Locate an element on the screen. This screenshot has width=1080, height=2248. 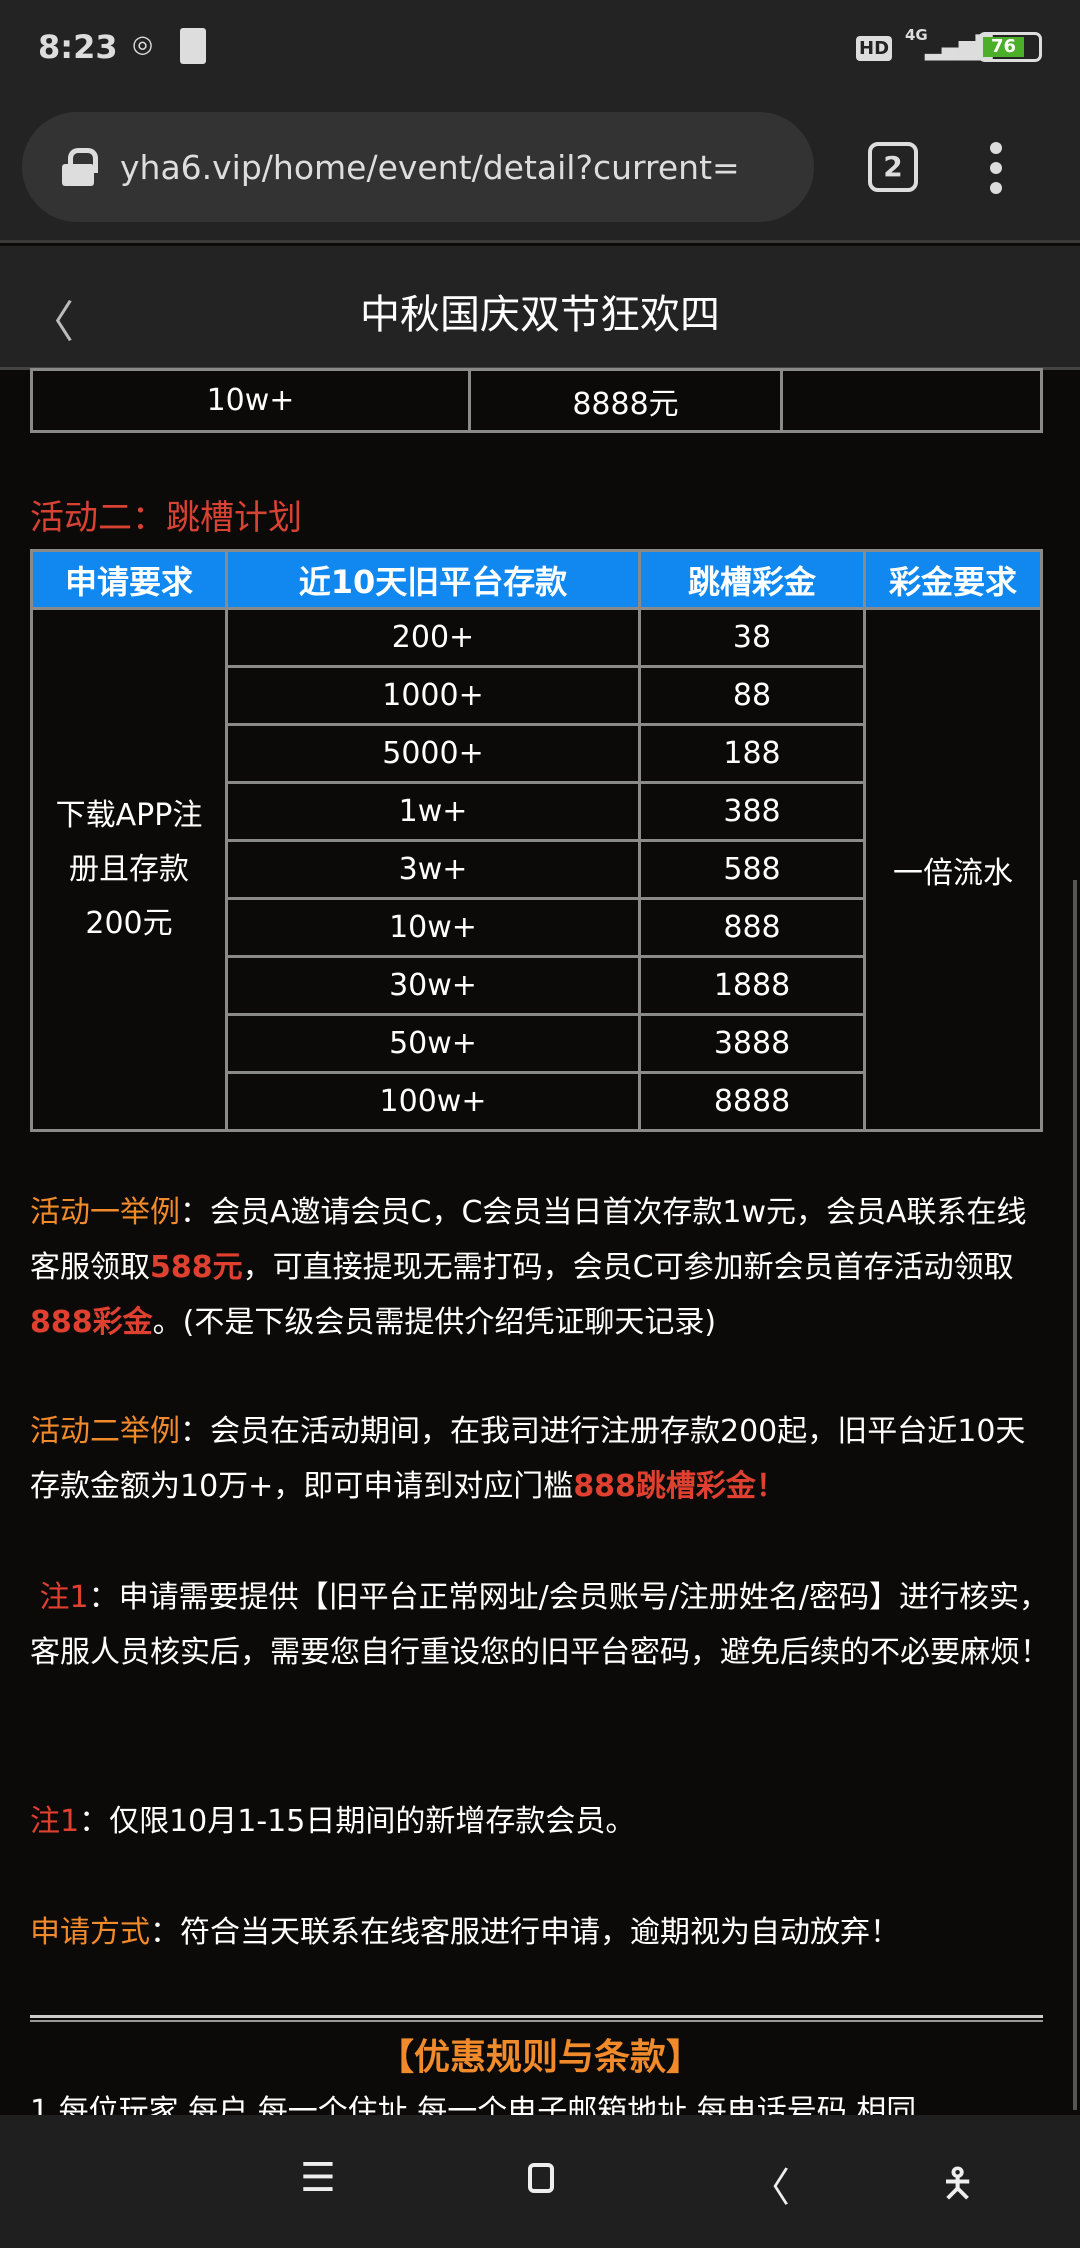
battery-icon: 76 is located at coordinates (1010, 47).